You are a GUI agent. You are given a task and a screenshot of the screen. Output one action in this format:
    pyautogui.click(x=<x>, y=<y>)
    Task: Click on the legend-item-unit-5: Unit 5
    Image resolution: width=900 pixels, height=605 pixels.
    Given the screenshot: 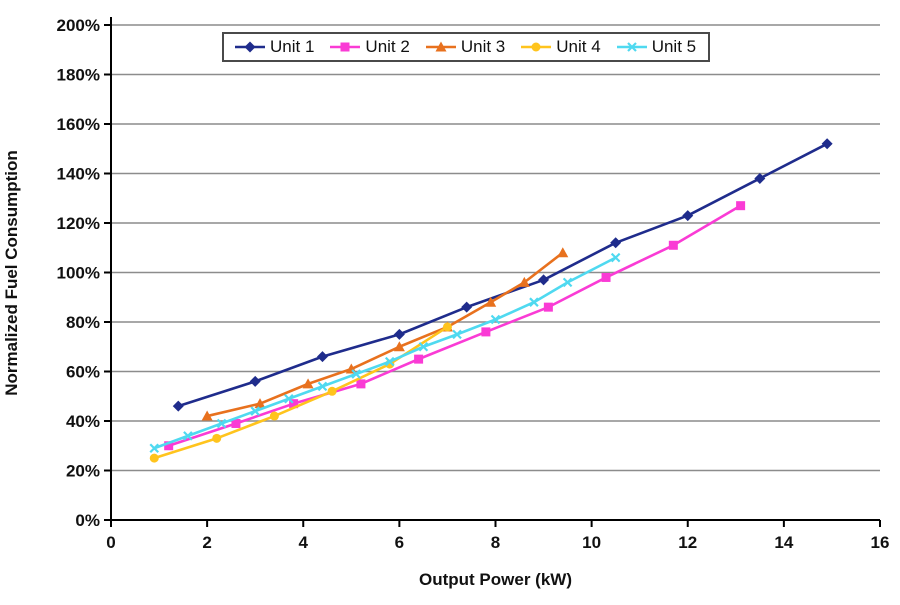 What is the action you would take?
    pyautogui.click(x=656, y=47)
    